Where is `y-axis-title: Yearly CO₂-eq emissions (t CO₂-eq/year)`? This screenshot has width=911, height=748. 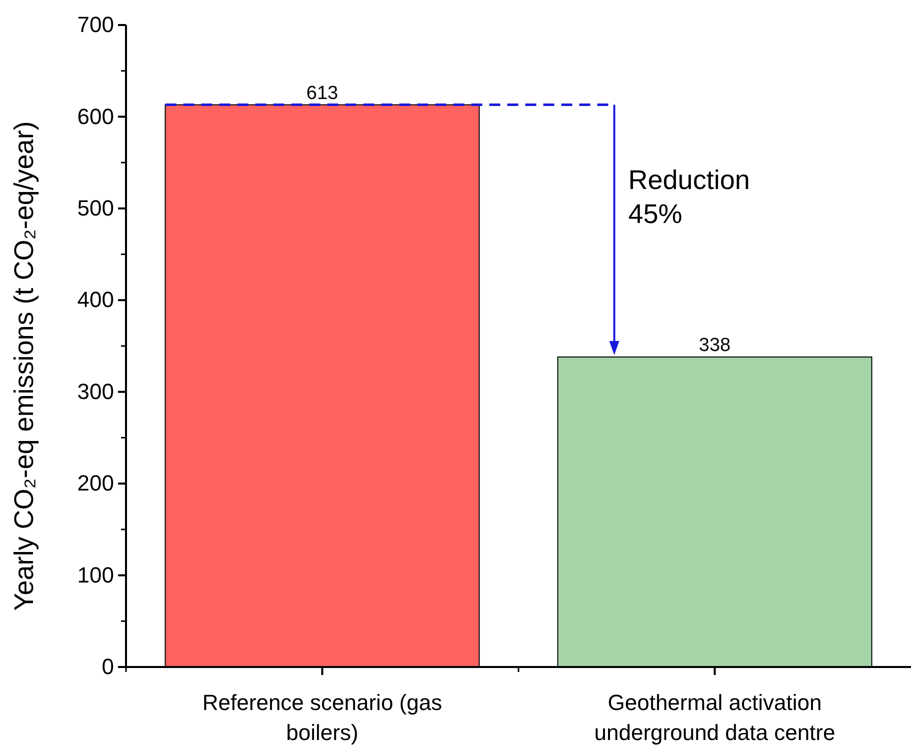 y-axis-title: Yearly CO₂-eq emissions (t CO₂-eq/year) is located at coordinates (24, 366).